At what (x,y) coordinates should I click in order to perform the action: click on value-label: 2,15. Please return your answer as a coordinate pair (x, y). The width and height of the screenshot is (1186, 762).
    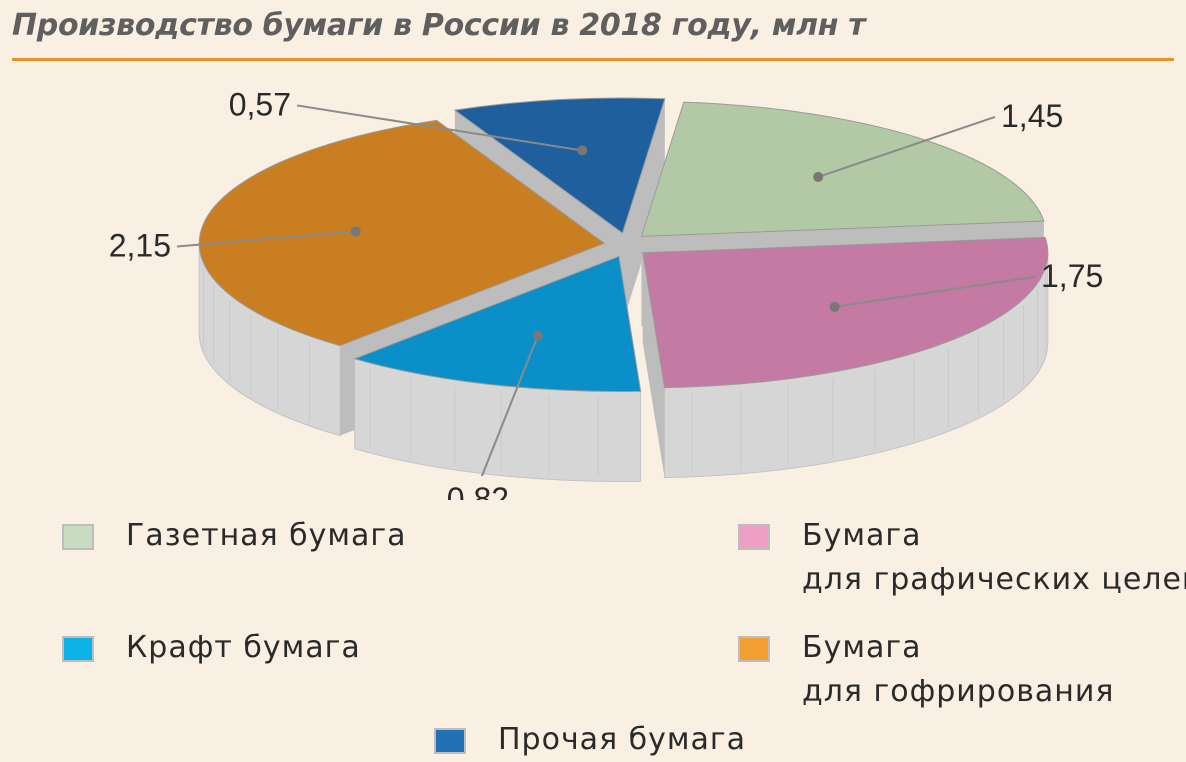
    Looking at the image, I should click on (140, 245).